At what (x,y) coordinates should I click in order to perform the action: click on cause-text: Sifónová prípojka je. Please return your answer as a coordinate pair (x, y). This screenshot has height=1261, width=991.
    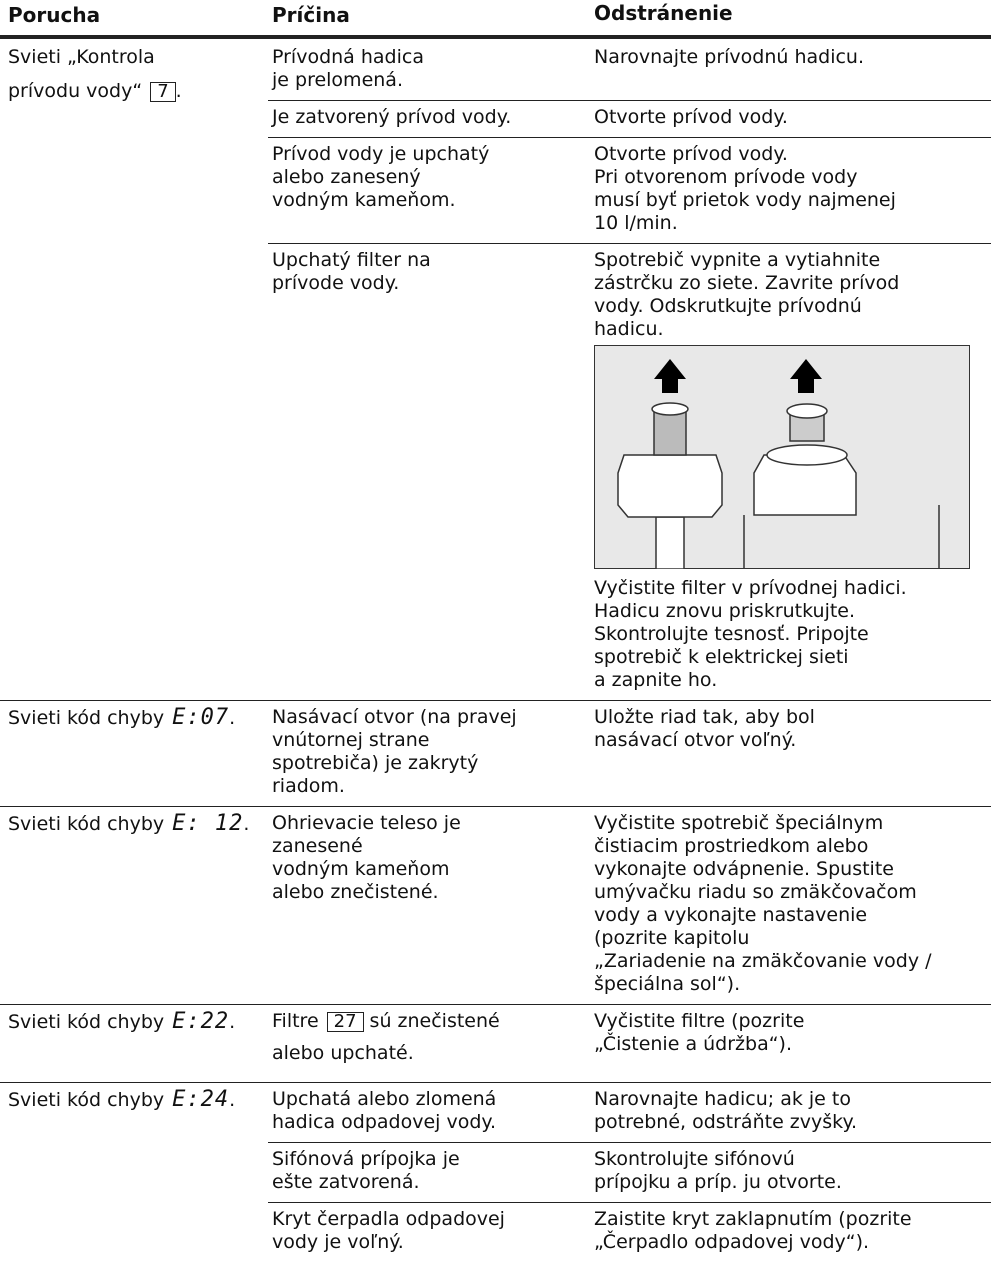
    Looking at the image, I should click on (366, 1159).